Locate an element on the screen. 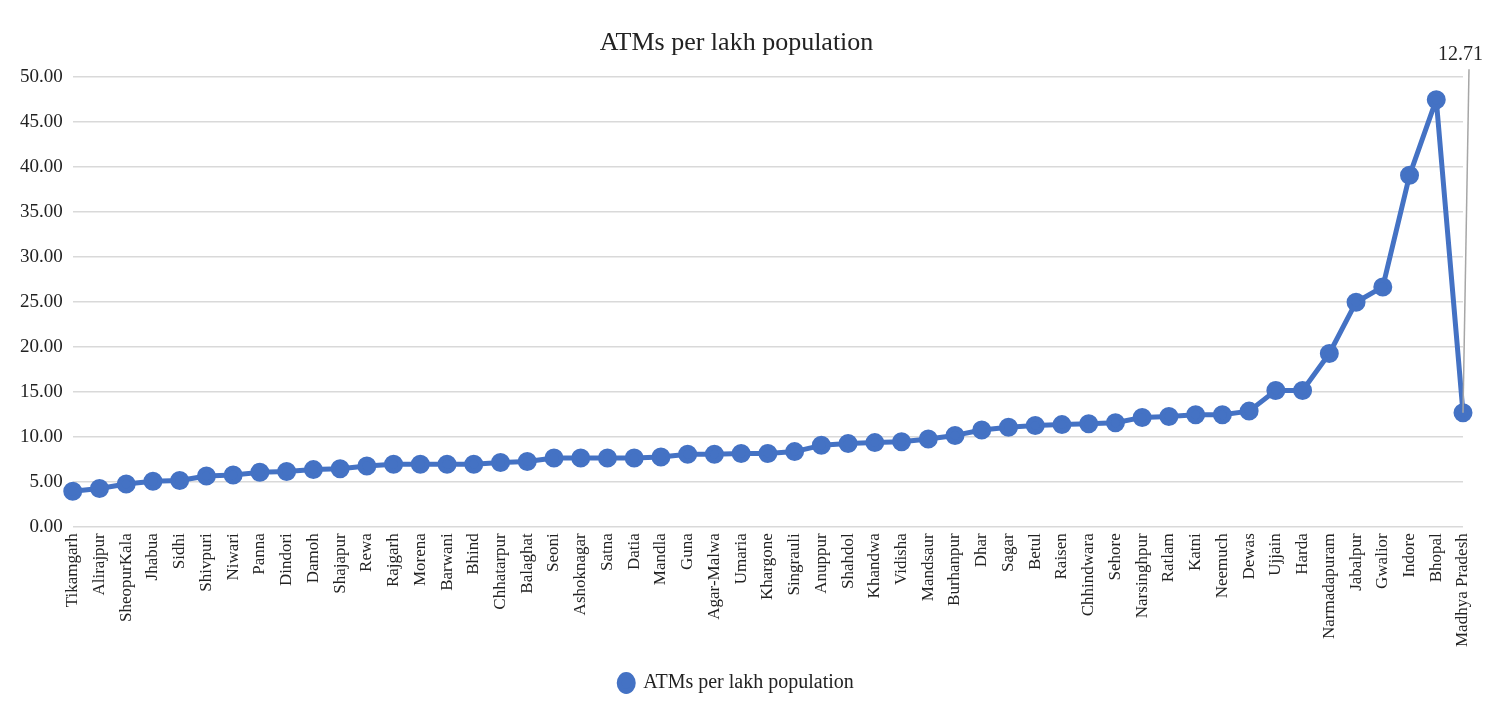 This screenshot has height=713, width=1493. annotation: 12.71 is located at coordinates (1460, 53).